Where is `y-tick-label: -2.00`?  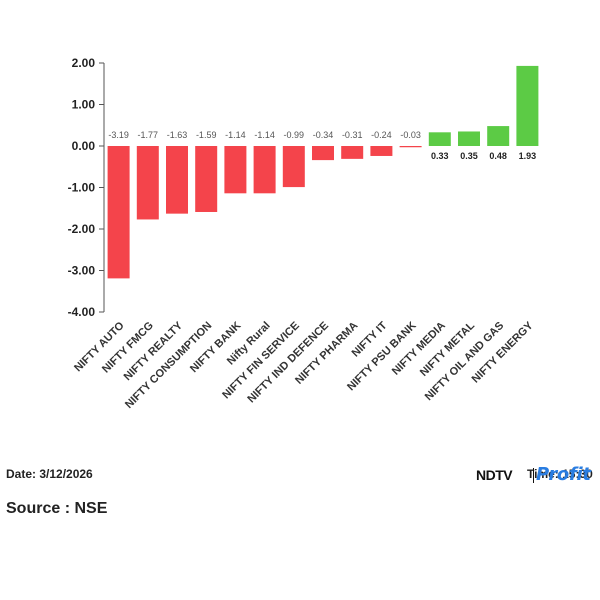
y-tick-label: -2.00 is located at coordinates (82, 229).